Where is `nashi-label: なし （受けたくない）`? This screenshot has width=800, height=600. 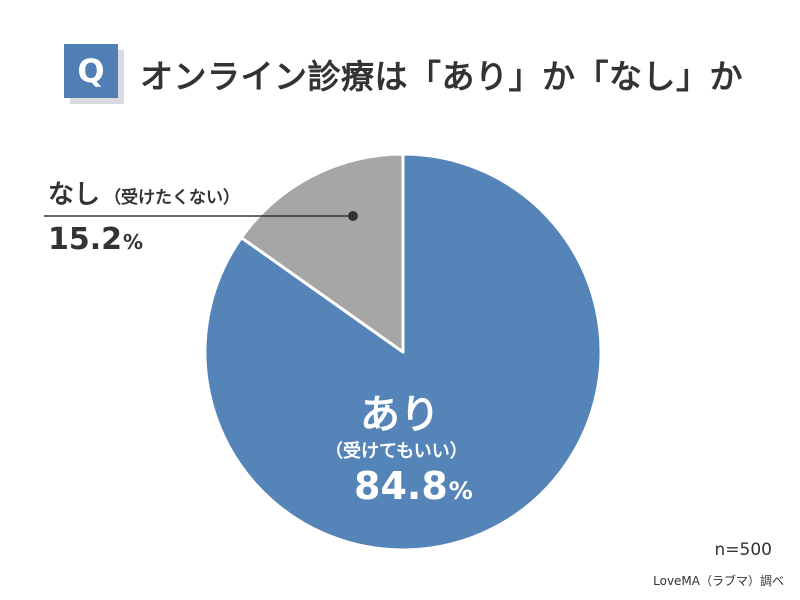
nashi-label: なし （受けたくない） is located at coordinates (144, 192).